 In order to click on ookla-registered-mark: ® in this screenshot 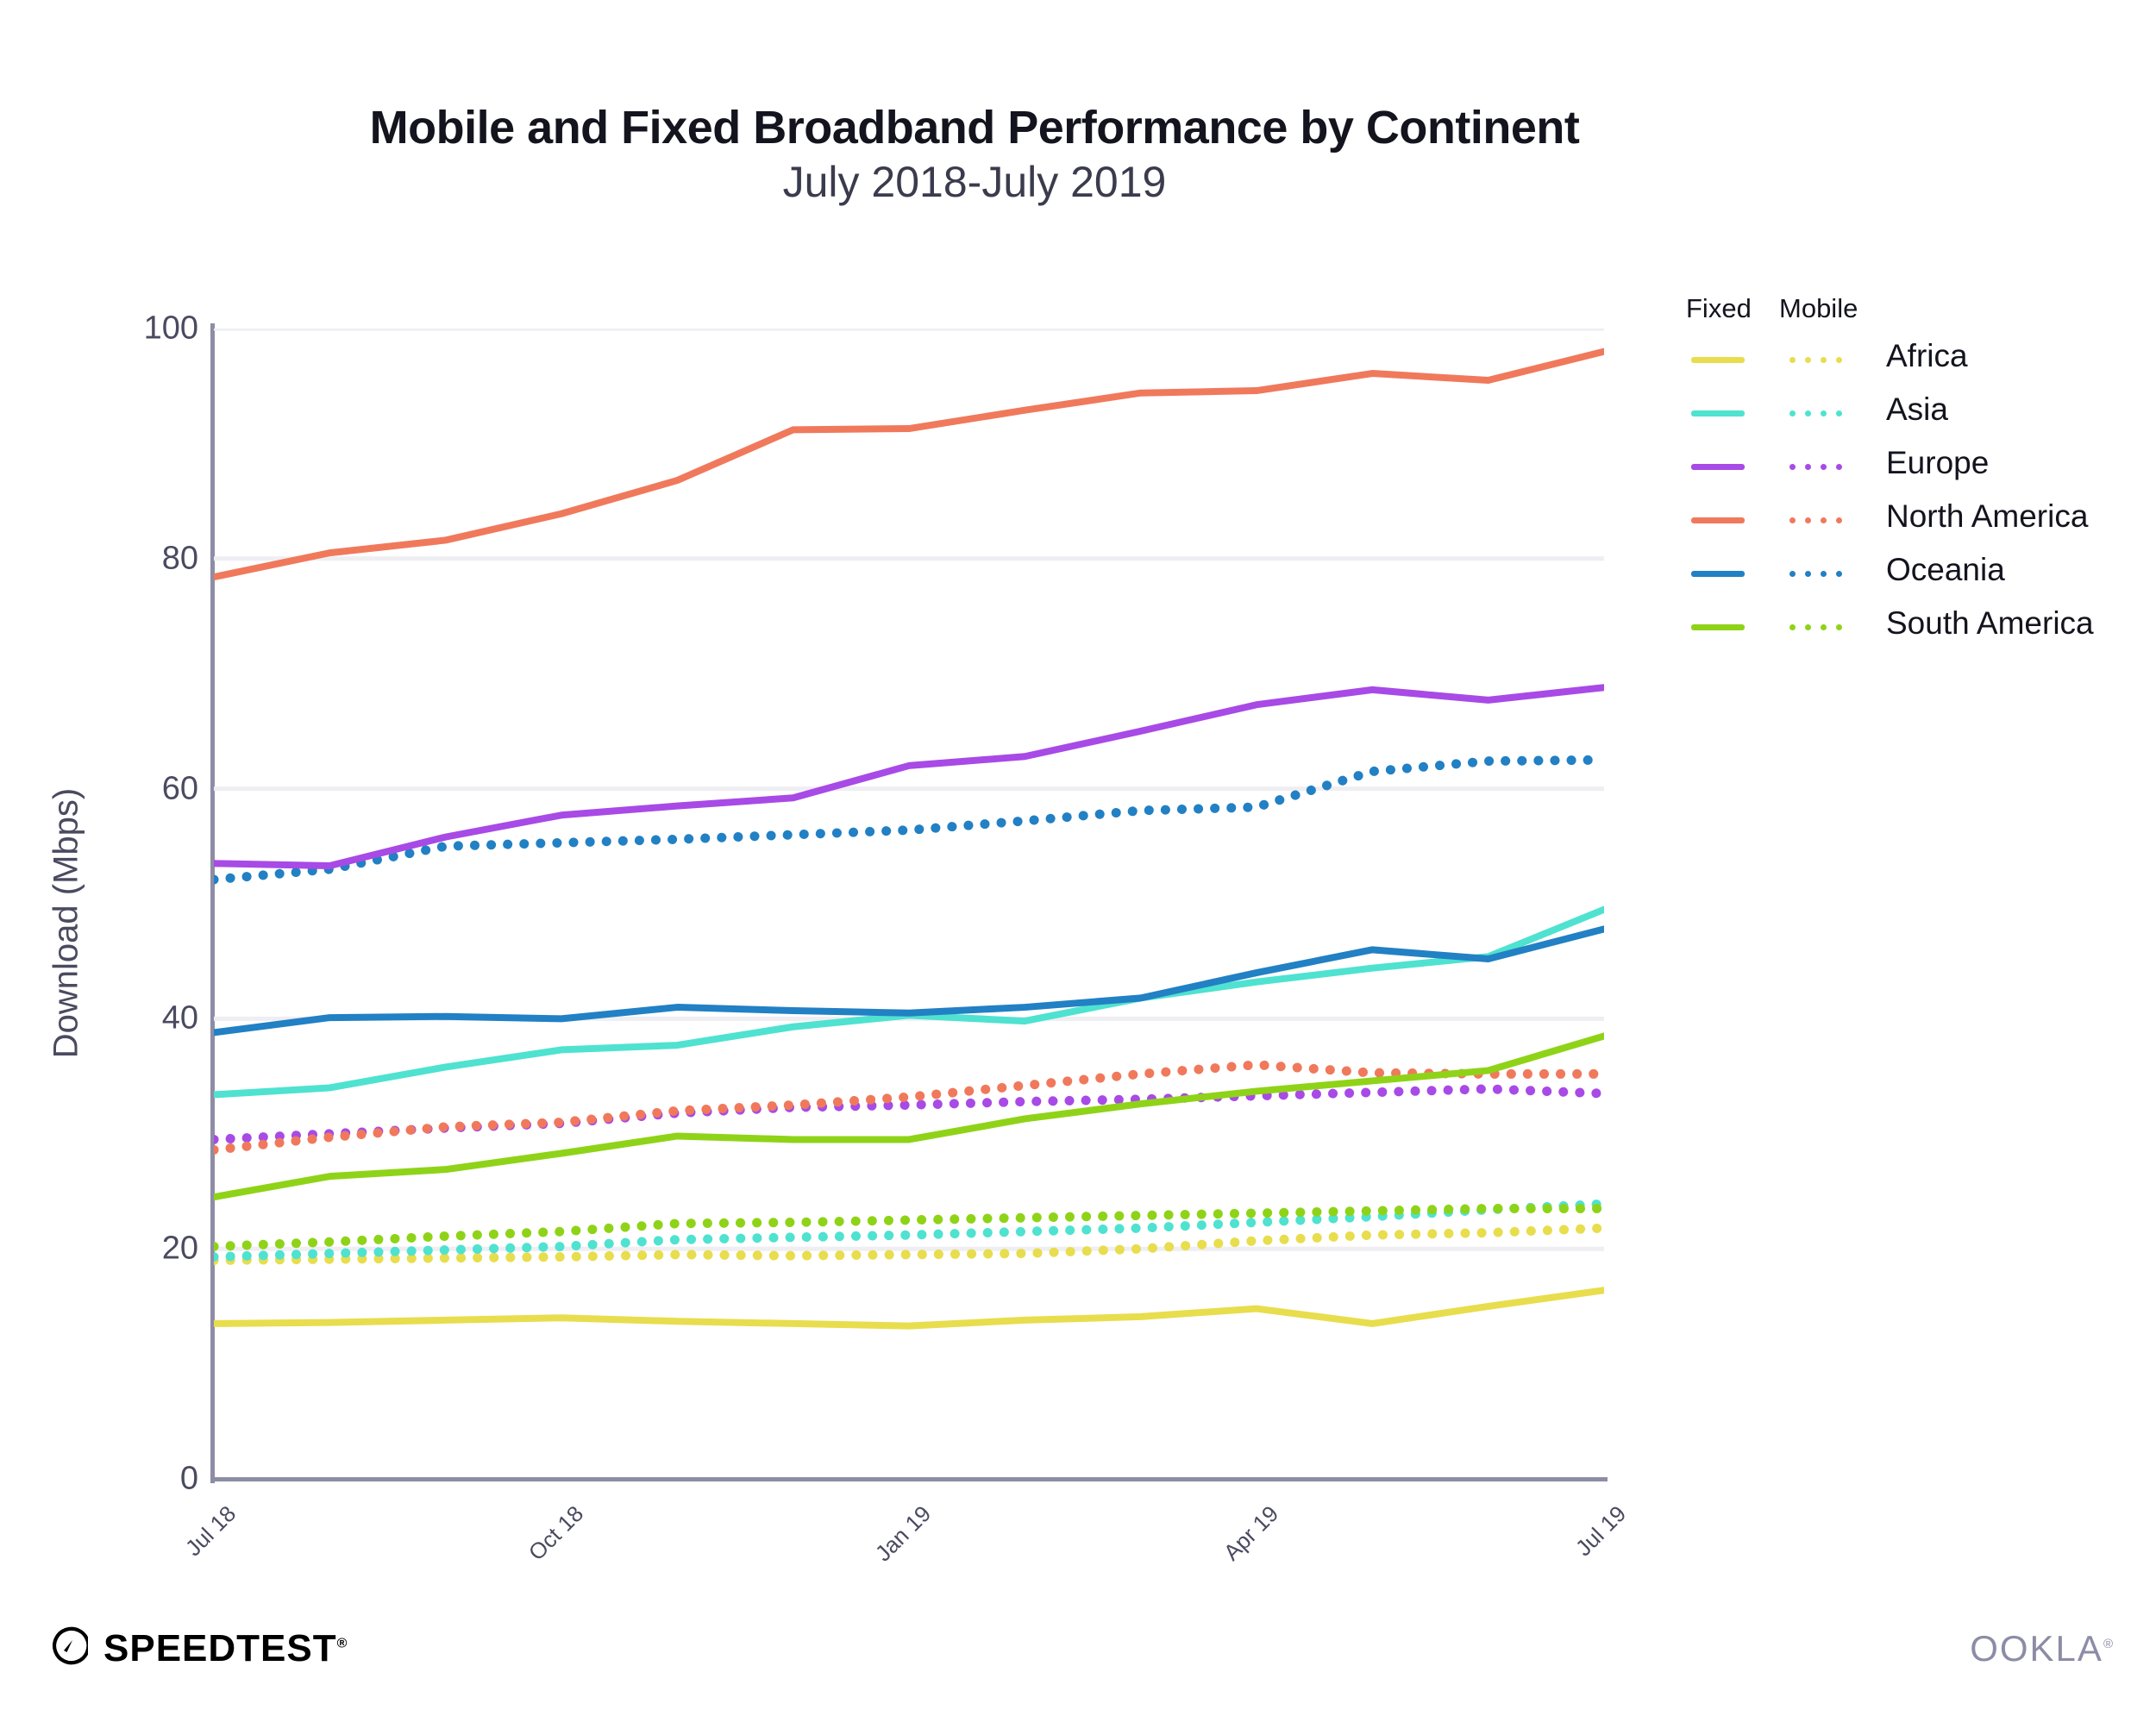, I will do `click(2109, 1644)`.